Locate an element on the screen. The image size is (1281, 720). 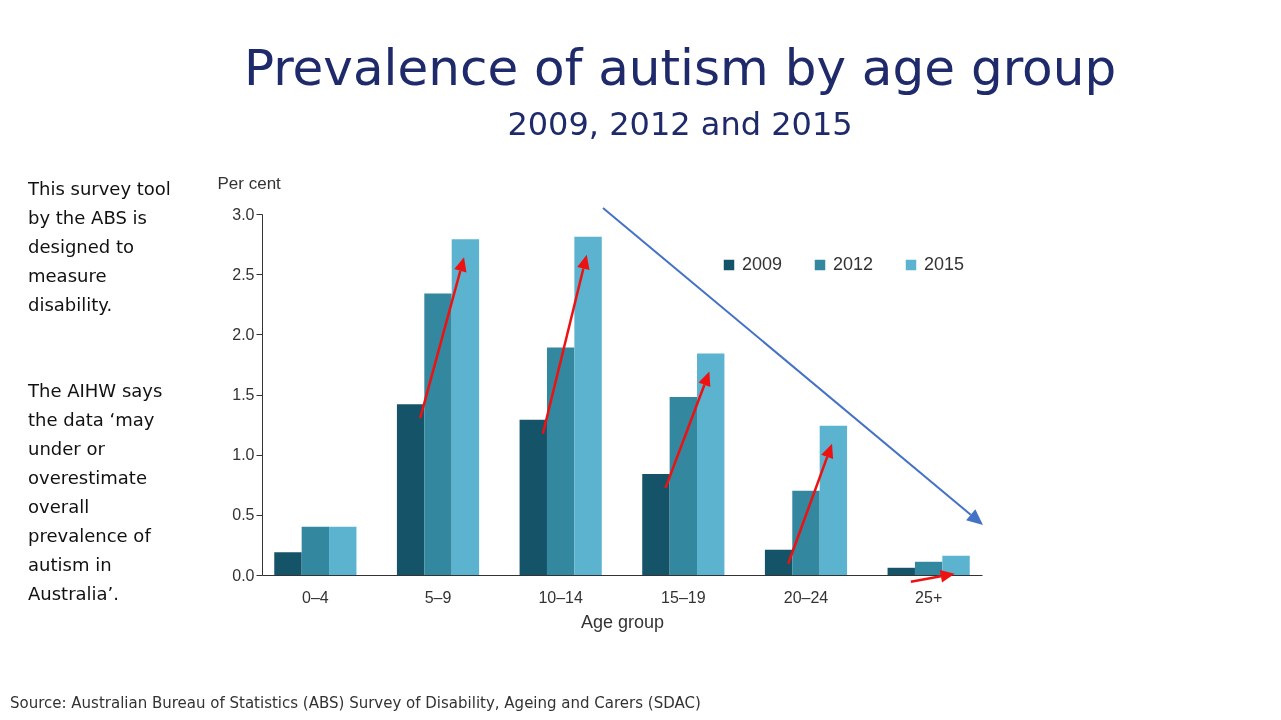
x-tick-label: 25+ is located at coordinates (929, 597).